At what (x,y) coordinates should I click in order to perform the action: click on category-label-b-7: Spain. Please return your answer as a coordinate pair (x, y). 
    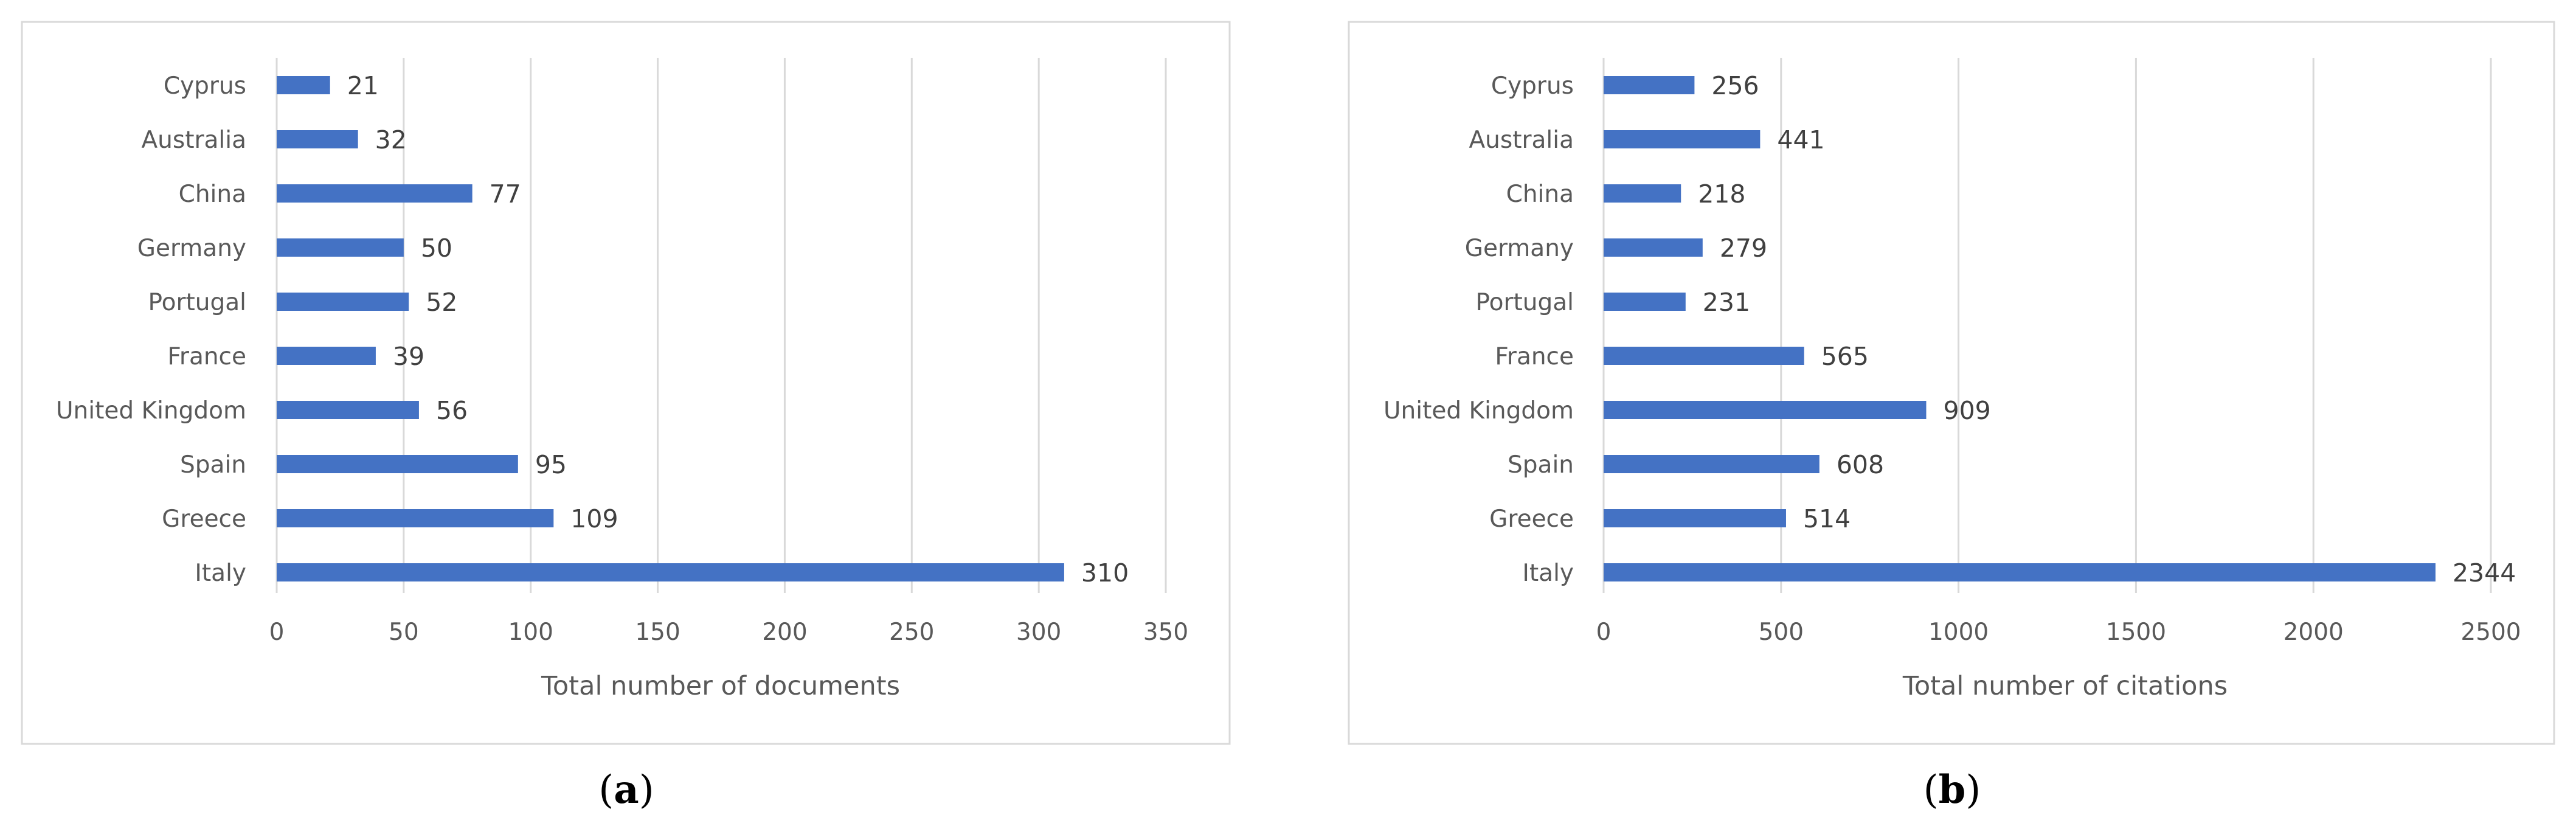
    Looking at the image, I should click on (1541, 465).